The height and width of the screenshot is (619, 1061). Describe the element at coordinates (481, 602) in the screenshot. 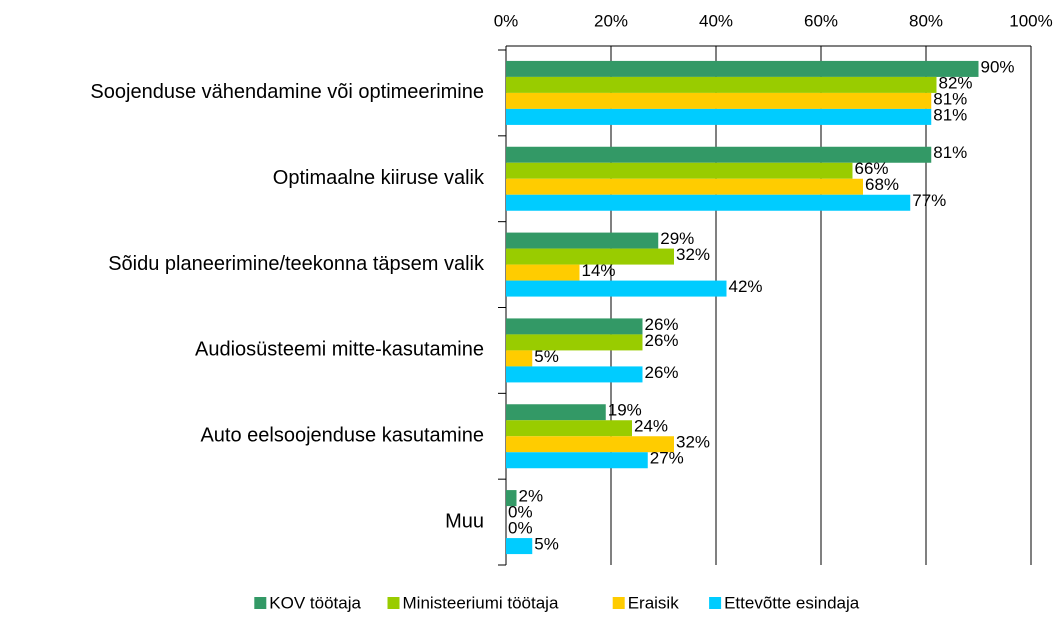

I see `legend-label: Ministeeriumi töötaja` at that location.